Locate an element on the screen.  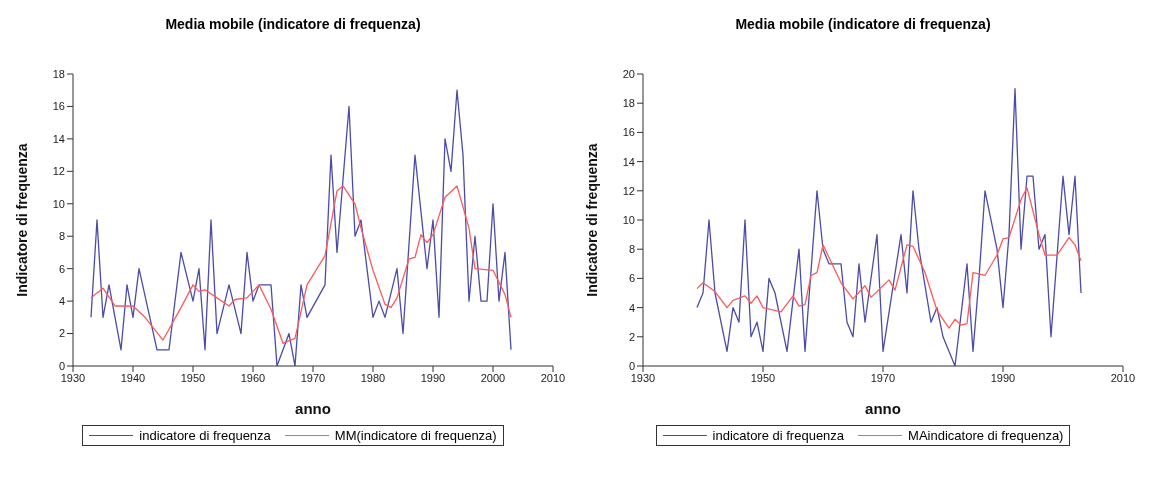
y-tick-label: 20 is located at coordinates (628, 73).